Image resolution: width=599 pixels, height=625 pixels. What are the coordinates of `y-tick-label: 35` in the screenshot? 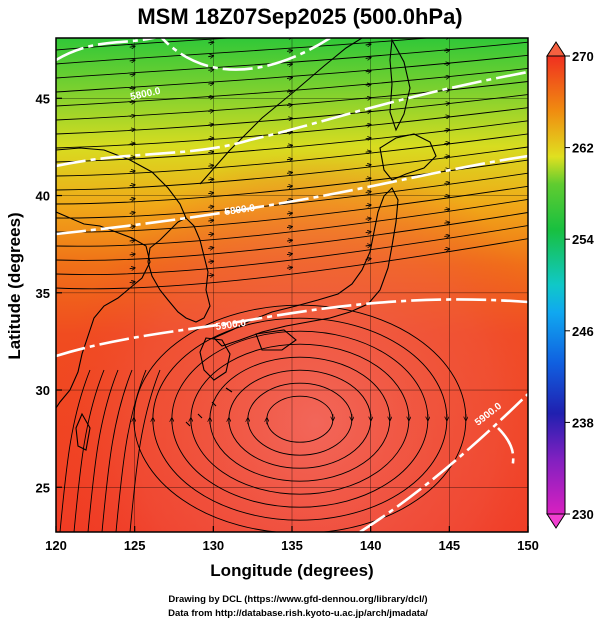 It's located at (43, 293).